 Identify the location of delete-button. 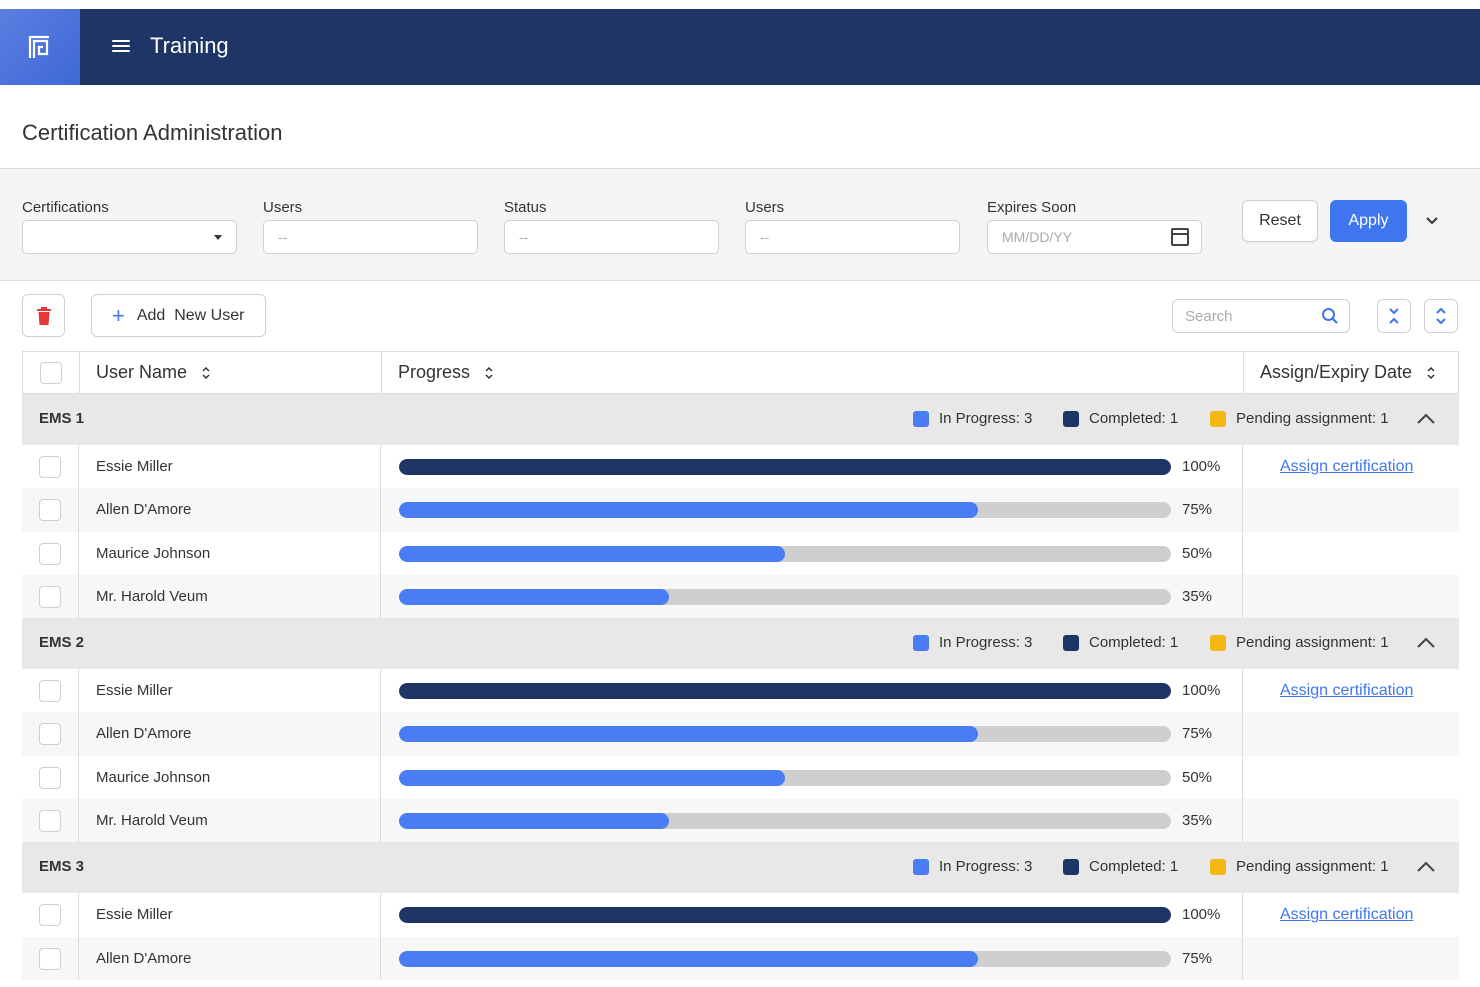
(43, 315).